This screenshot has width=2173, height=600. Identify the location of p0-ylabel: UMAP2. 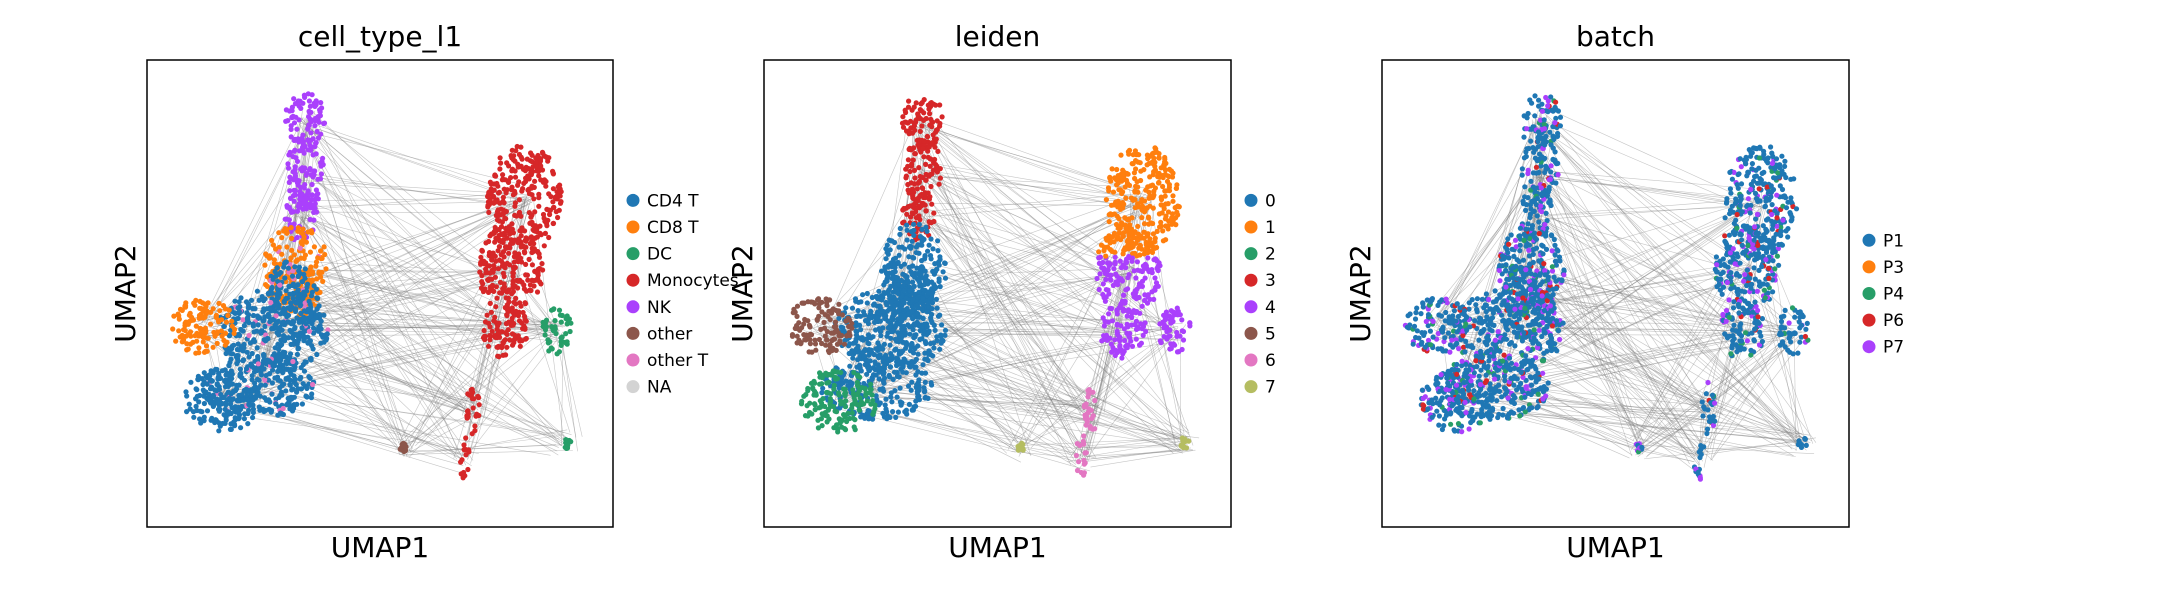
(125, 293).